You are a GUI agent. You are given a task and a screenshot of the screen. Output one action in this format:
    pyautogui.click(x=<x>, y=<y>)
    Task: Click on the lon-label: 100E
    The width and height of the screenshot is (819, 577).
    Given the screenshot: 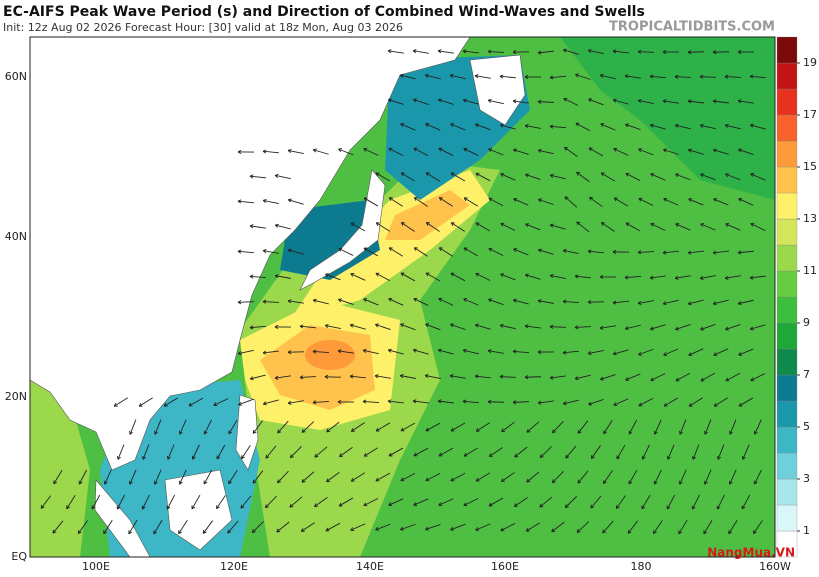 What is the action you would take?
    pyautogui.click(x=96, y=566)
    